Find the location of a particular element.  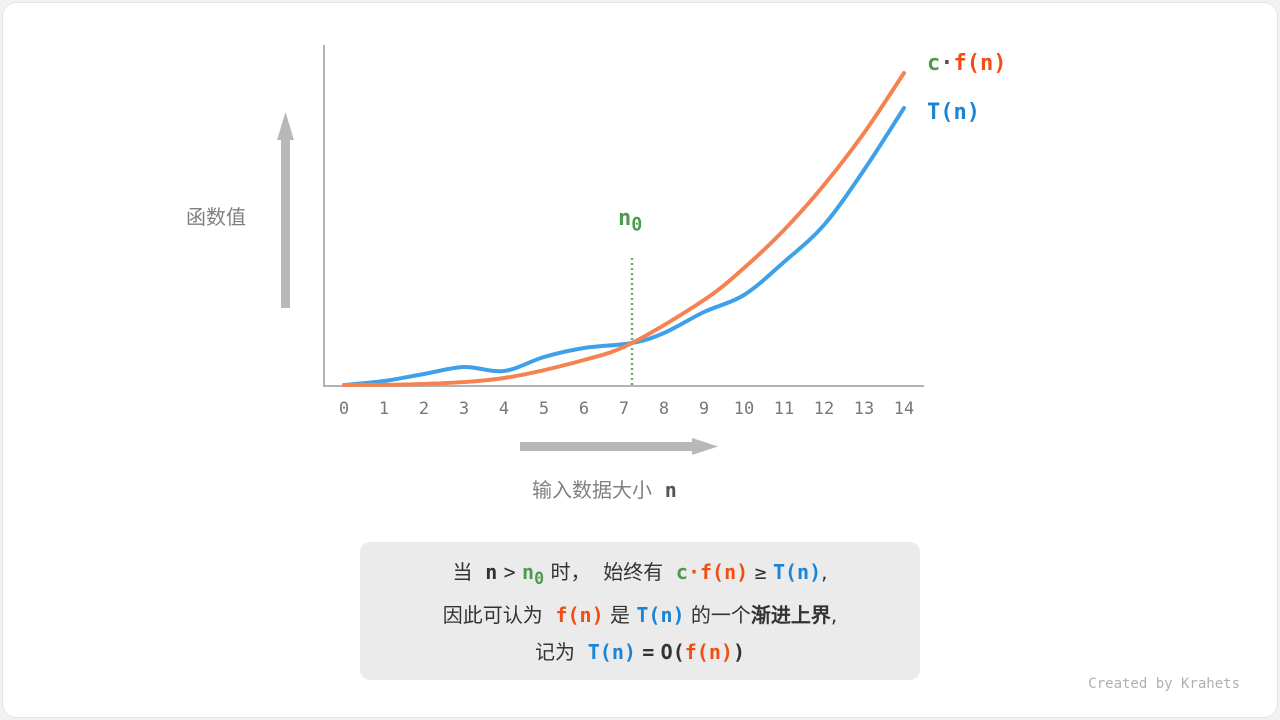

x-tick-label: 14 is located at coordinates (904, 409).